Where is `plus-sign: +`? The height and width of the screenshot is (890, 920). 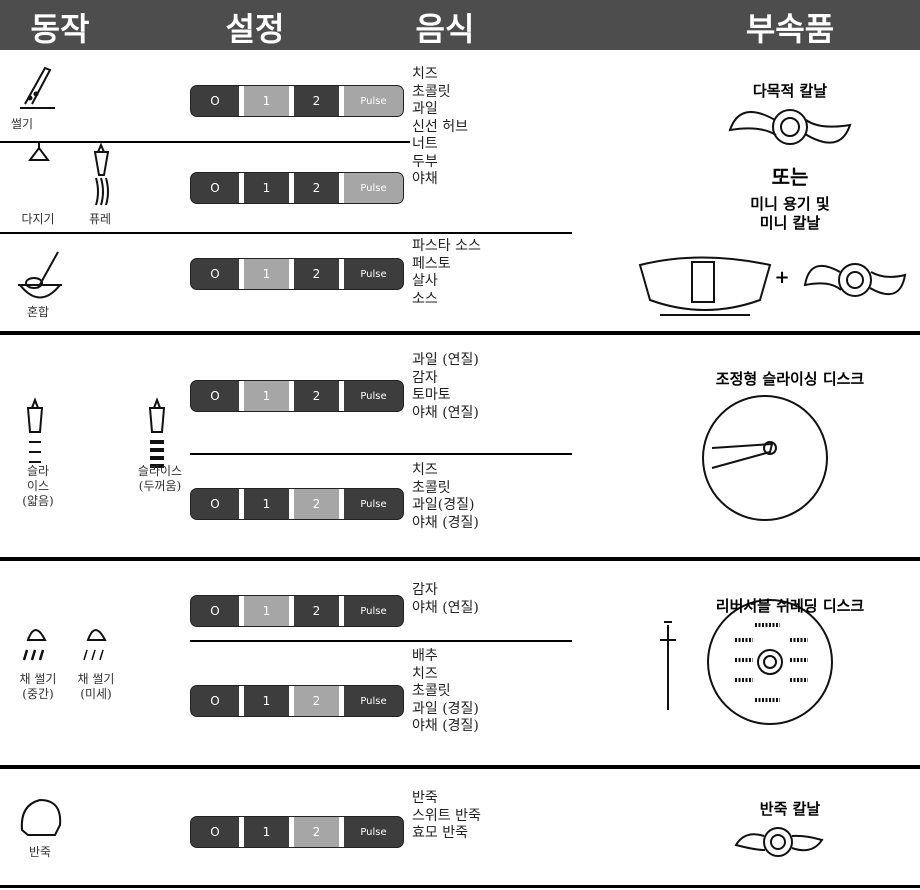 plus-sign: + is located at coordinates (782, 277).